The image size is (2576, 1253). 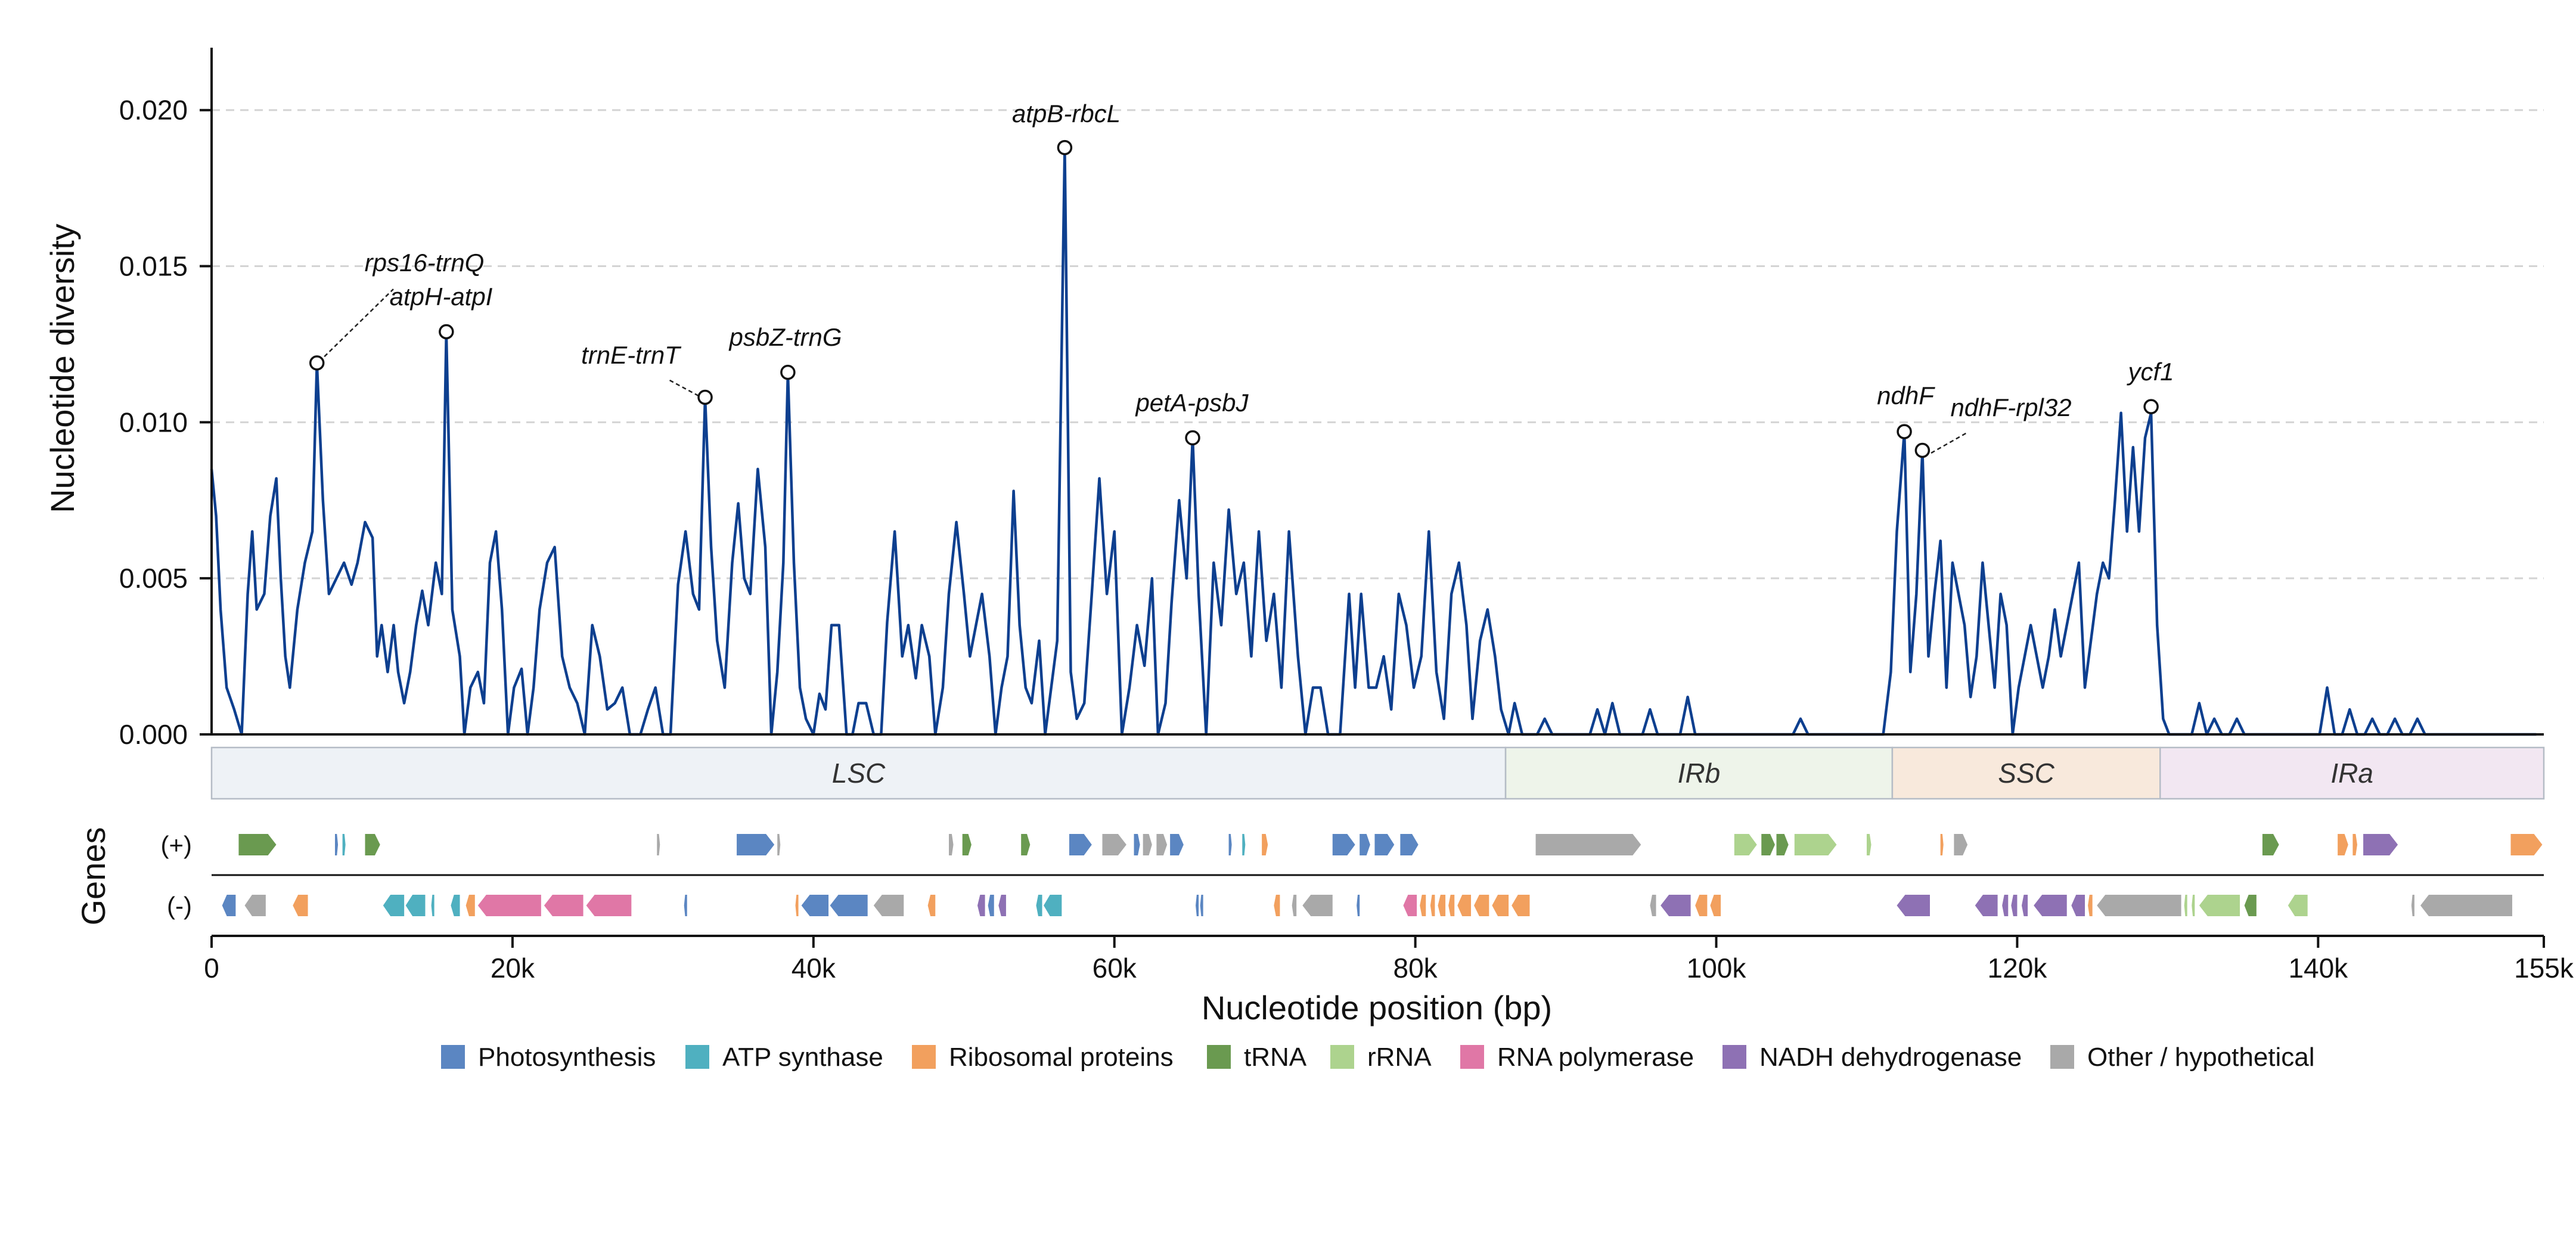 What do you see at coordinates (803, 1057) in the screenshot?
I see `legend-label: ATP synthase` at bounding box center [803, 1057].